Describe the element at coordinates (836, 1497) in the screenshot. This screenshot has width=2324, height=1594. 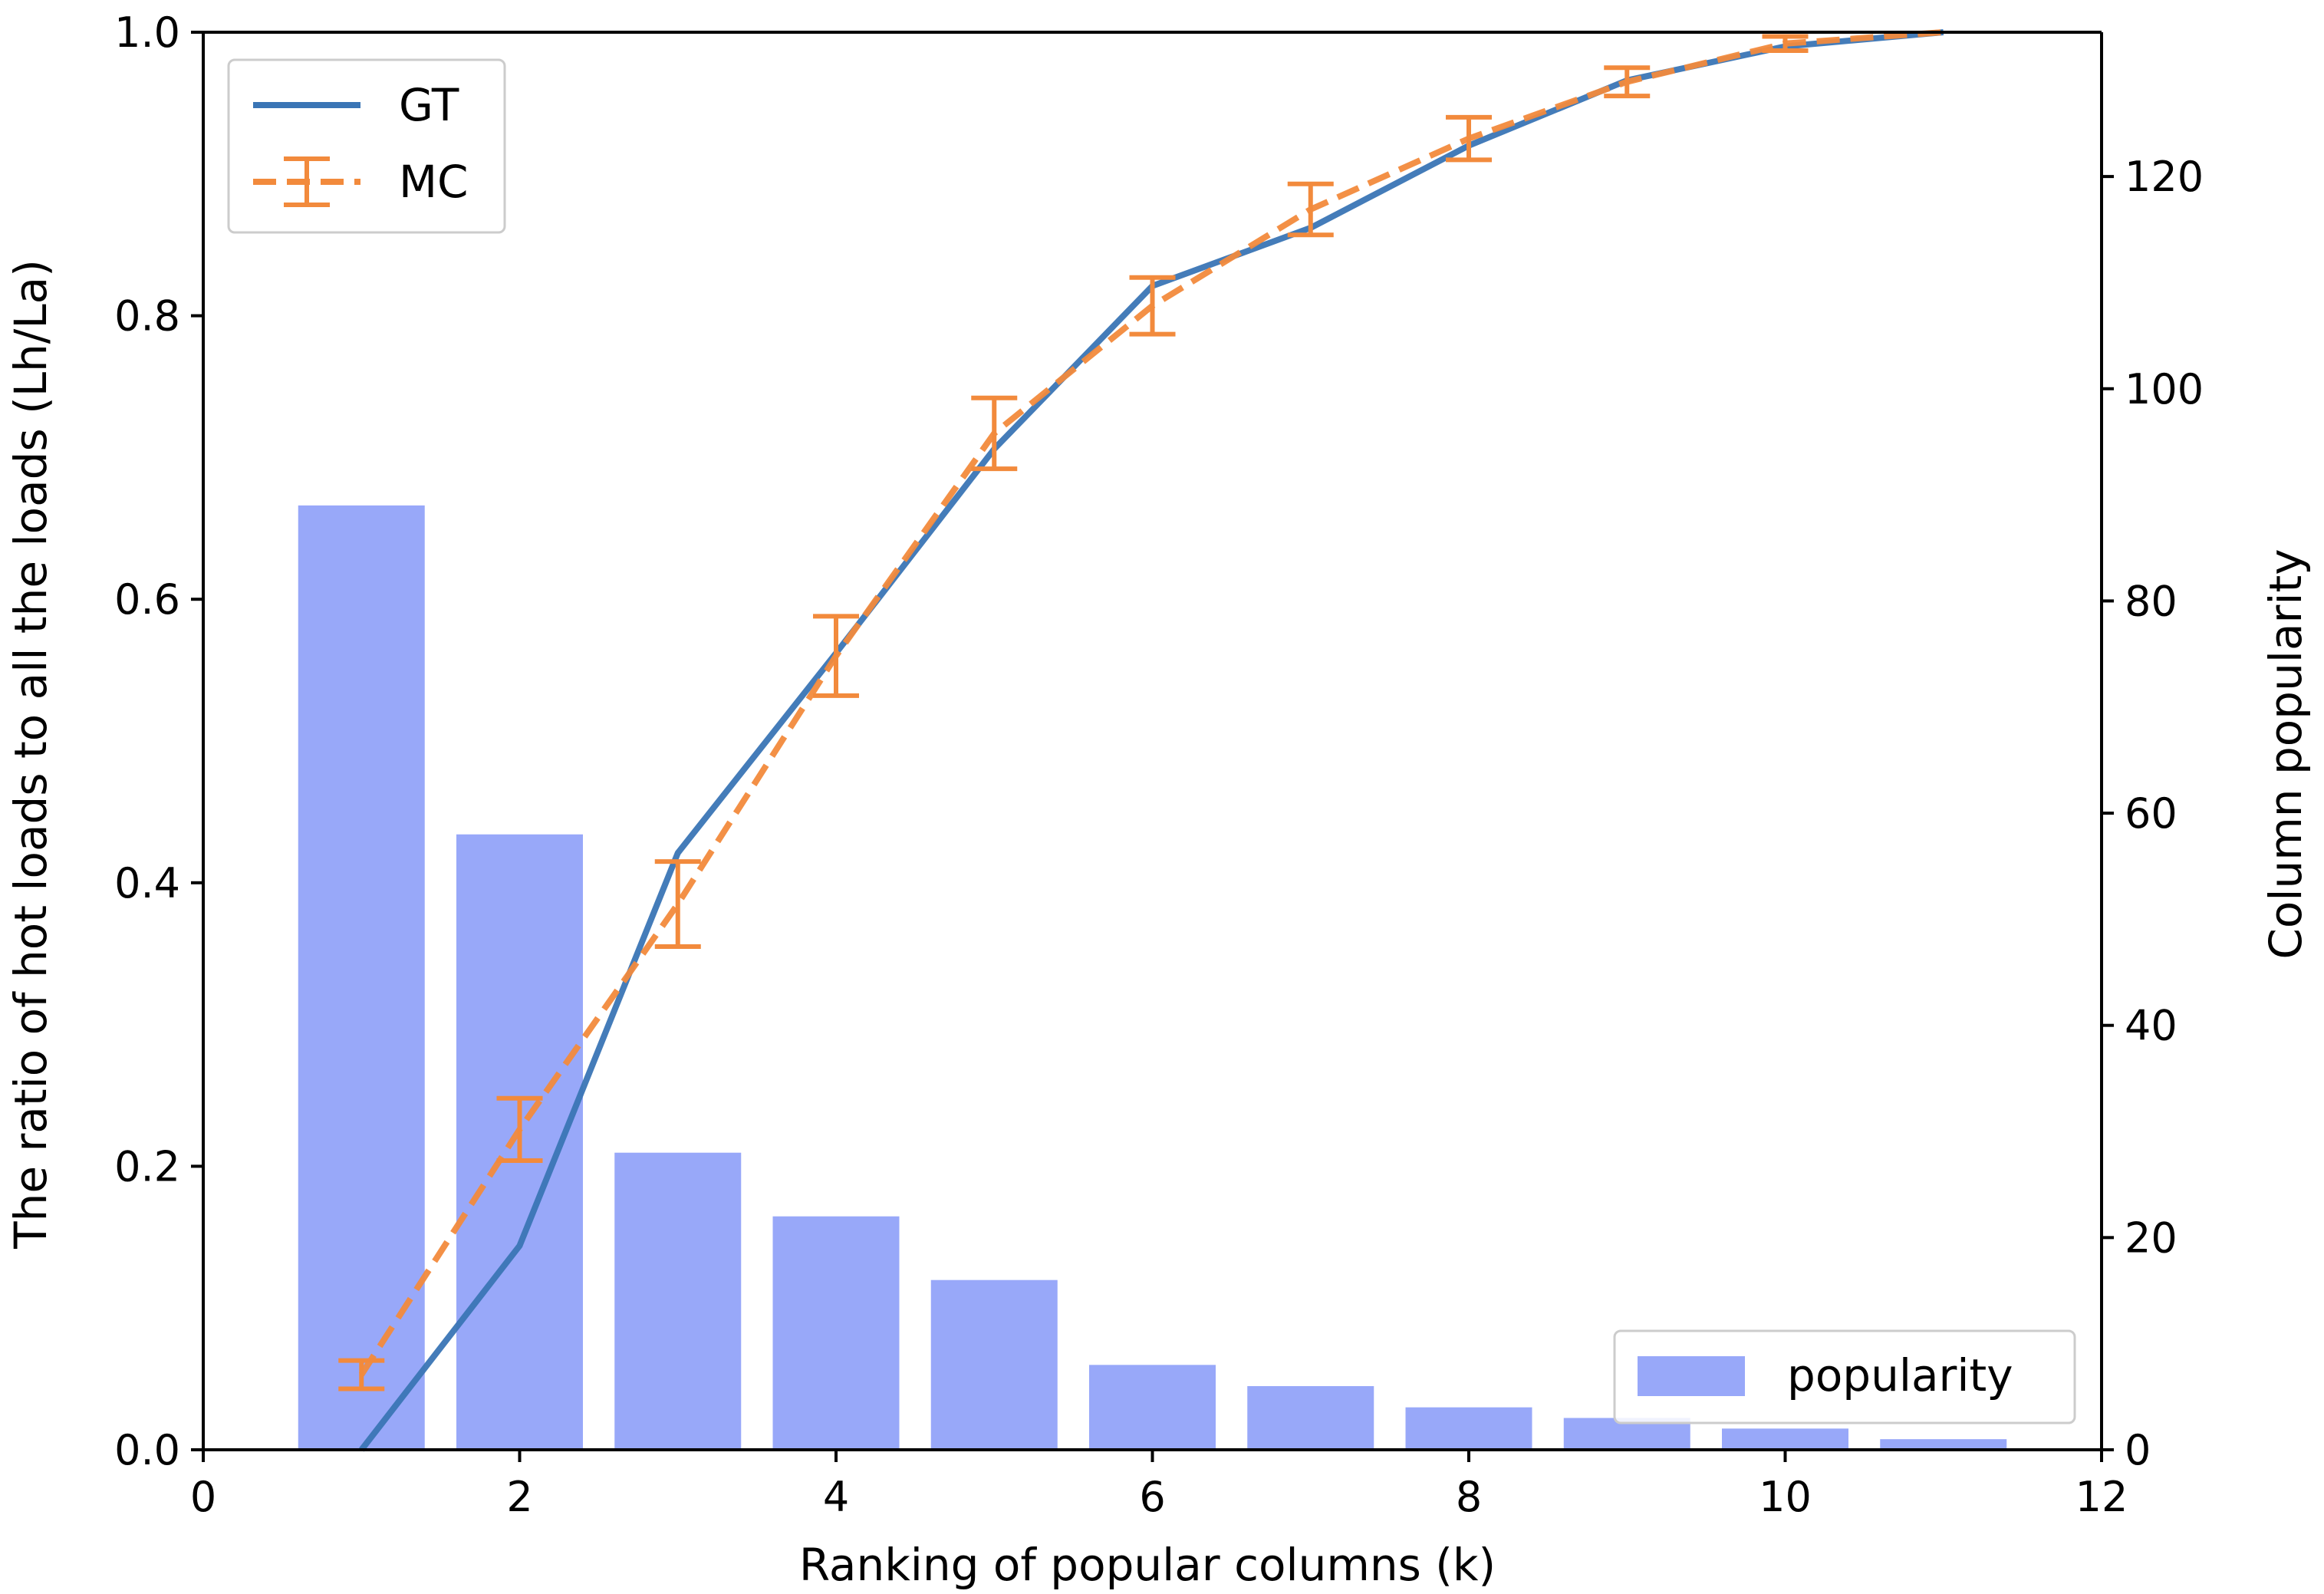
I see `x-tick-label: 4` at that location.